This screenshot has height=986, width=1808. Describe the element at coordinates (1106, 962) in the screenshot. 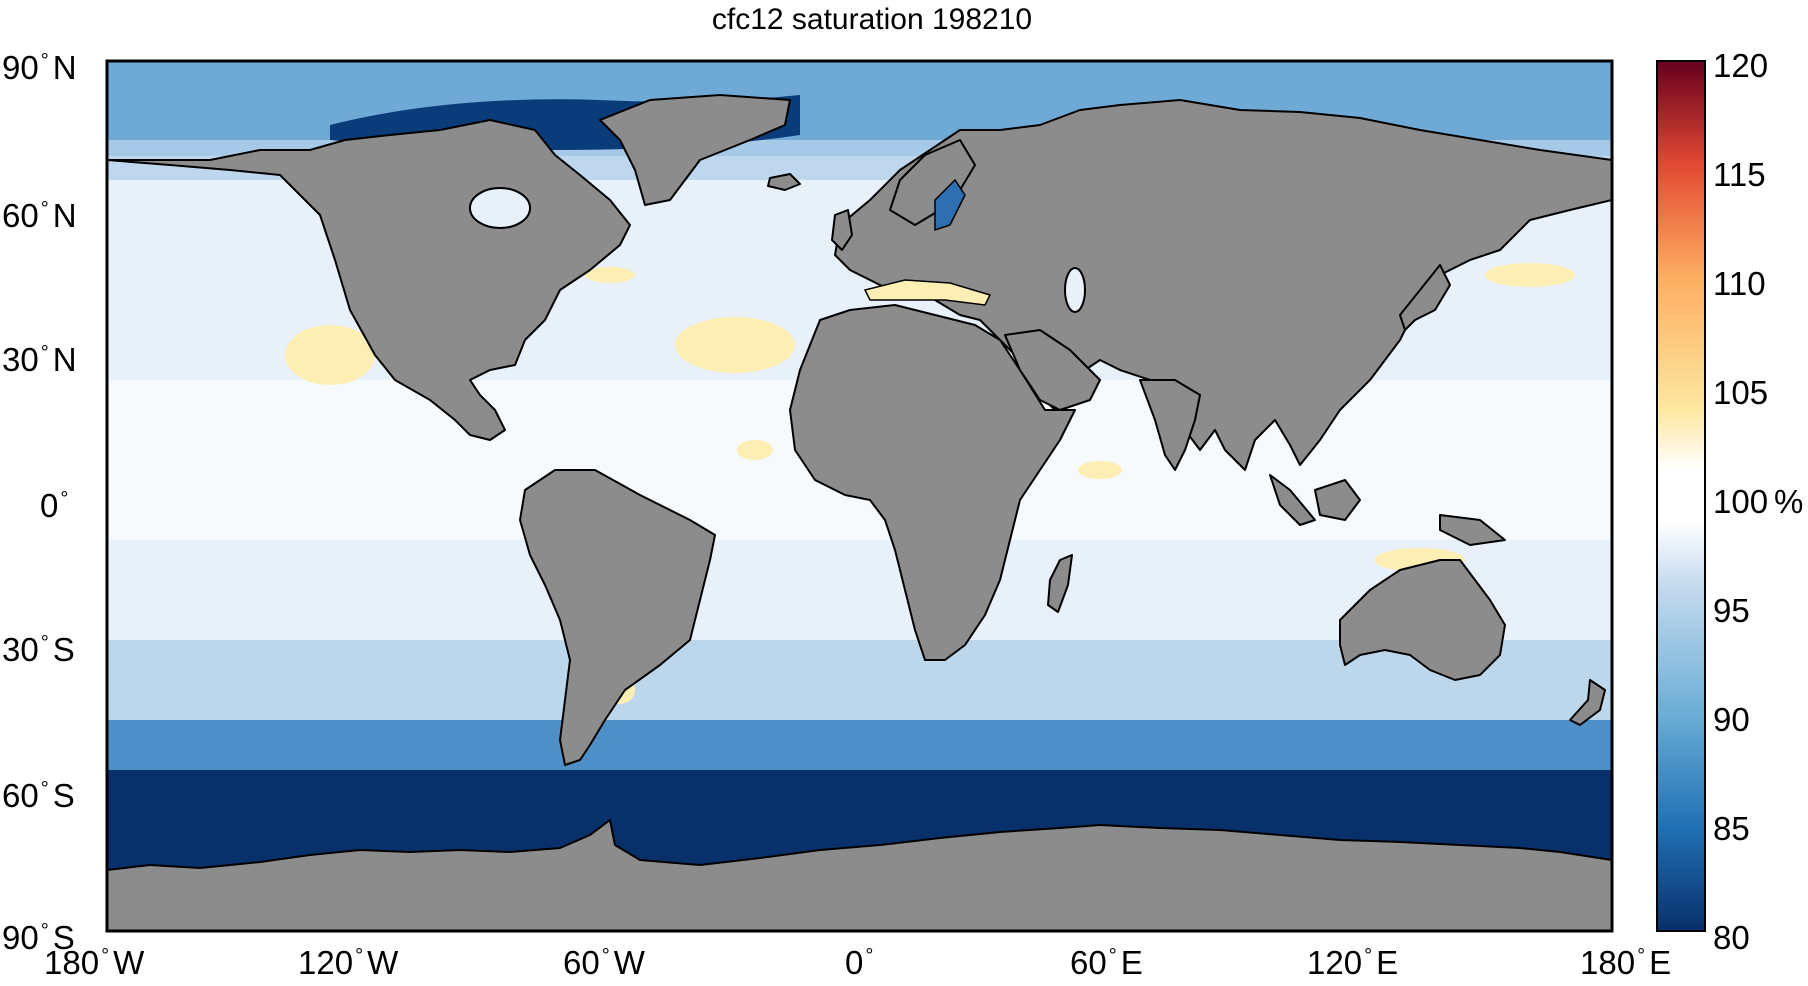

I see `lon-label-60e: 60 ° E` at that location.